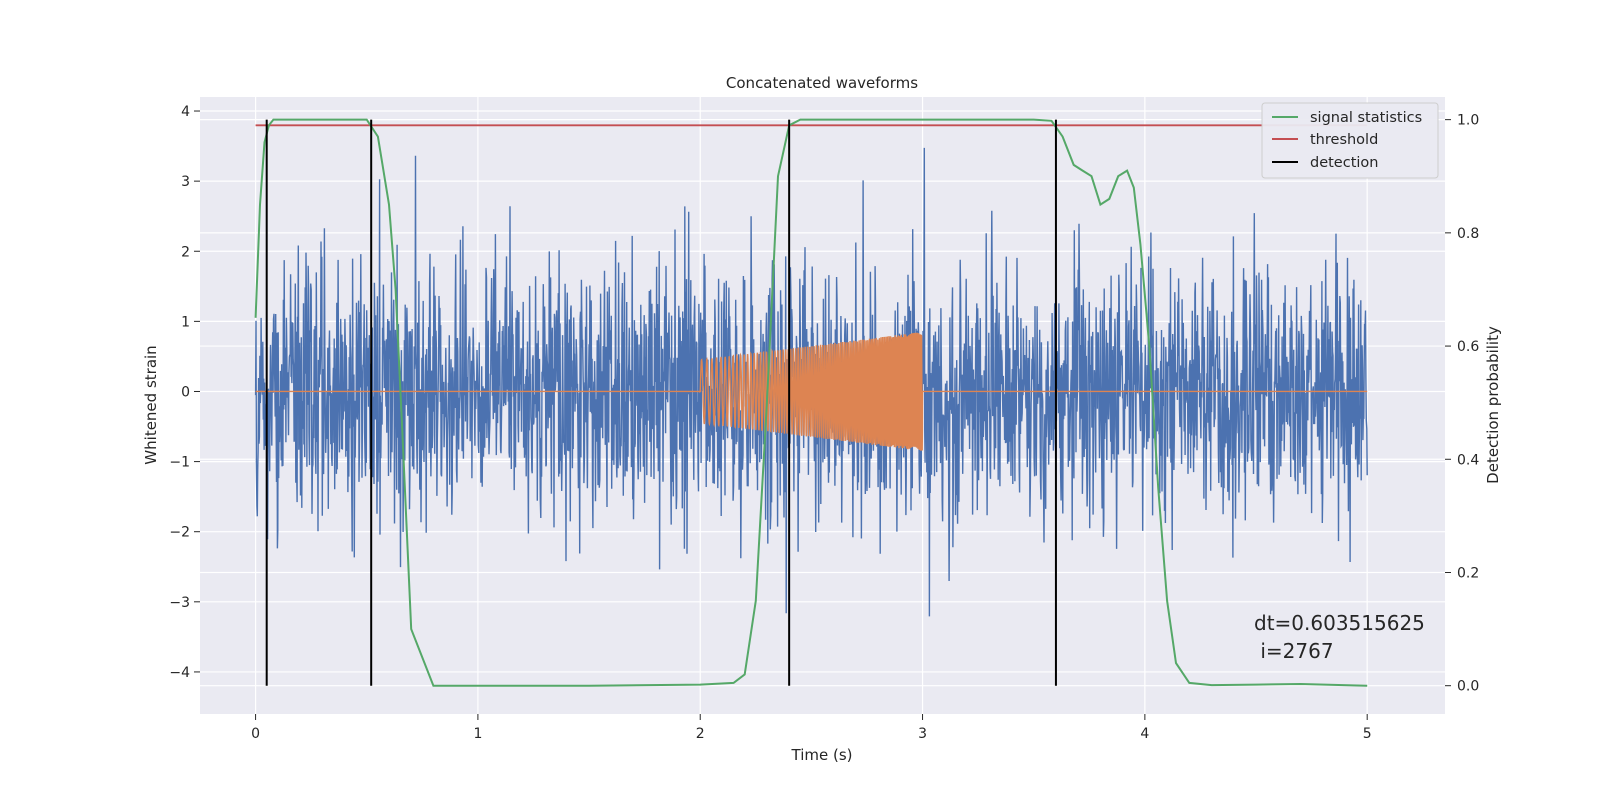 The width and height of the screenshot is (1600, 800). What do you see at coordinates (185, 252) in the screenshot?
I see `y-left-tick-label: 2` at bounding box center [185, 252].